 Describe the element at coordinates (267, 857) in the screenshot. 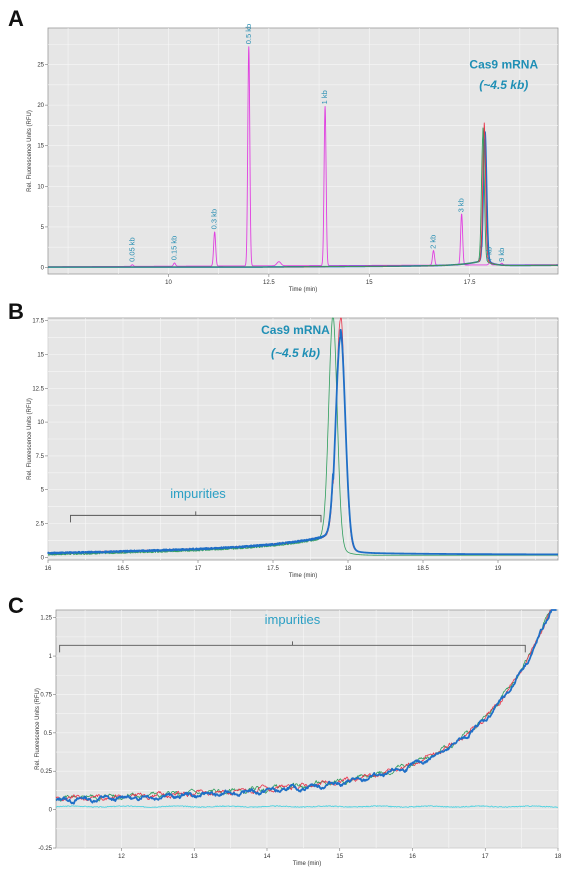

I see `x-tick-label: 14` at that location.